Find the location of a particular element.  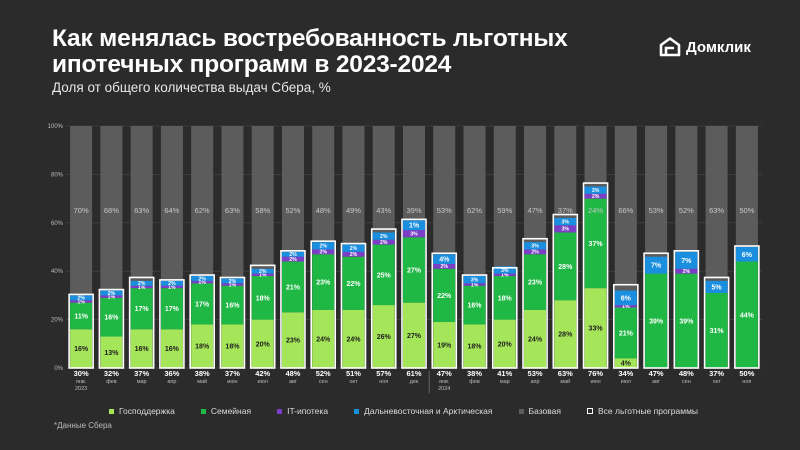

brand-name: Домклик is located at coordinates (718, 47).